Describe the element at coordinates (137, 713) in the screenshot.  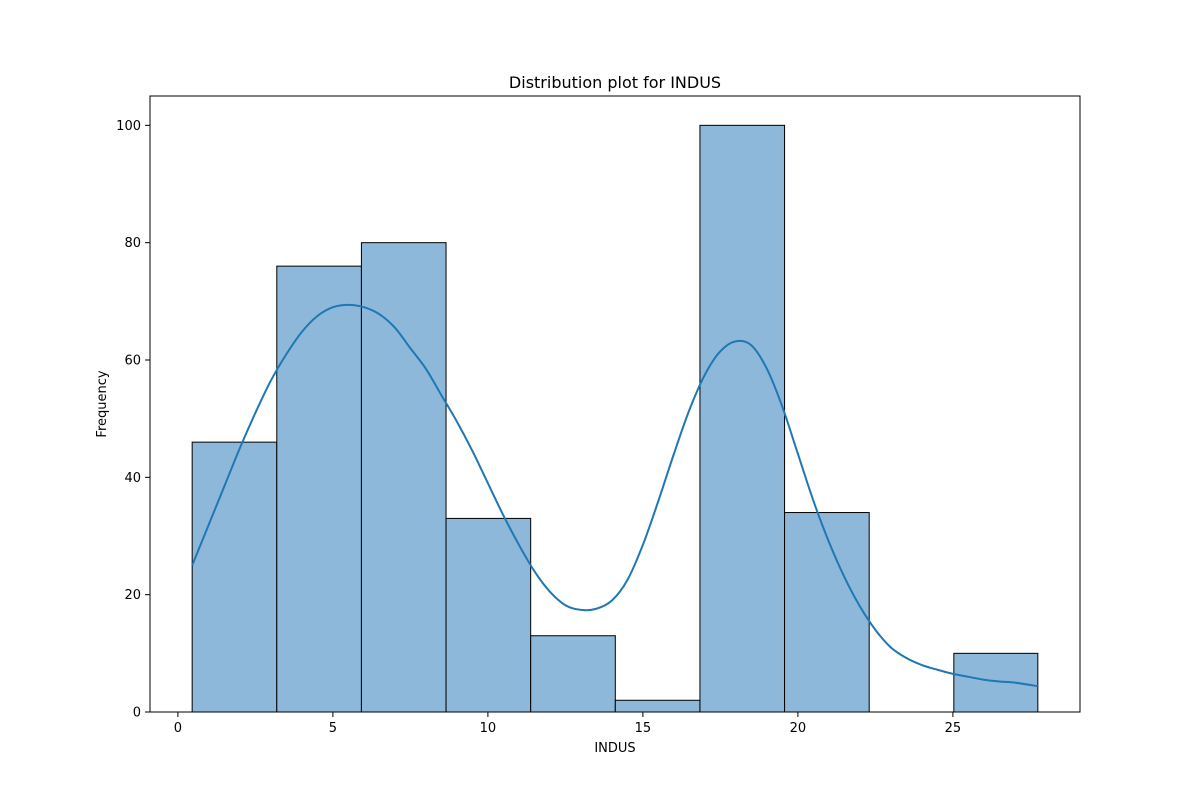
I see `y-tick-label: 0` at that location.